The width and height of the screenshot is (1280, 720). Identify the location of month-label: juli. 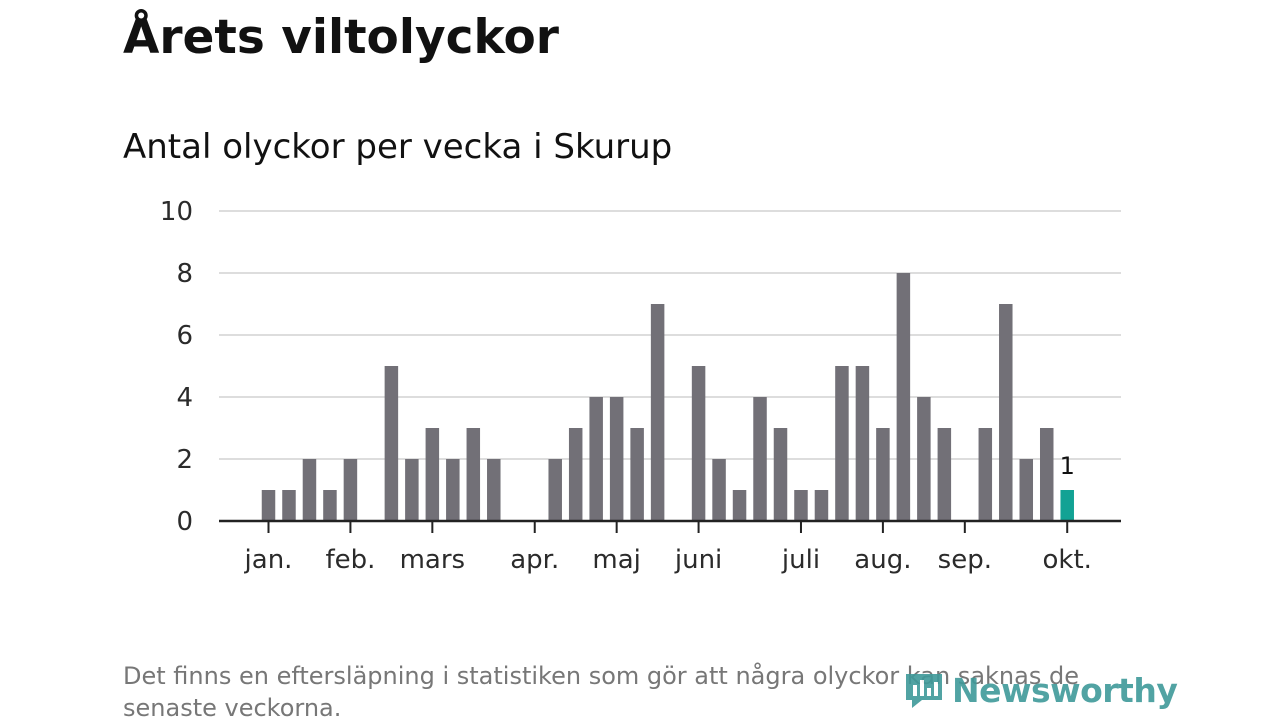
(800, 560).